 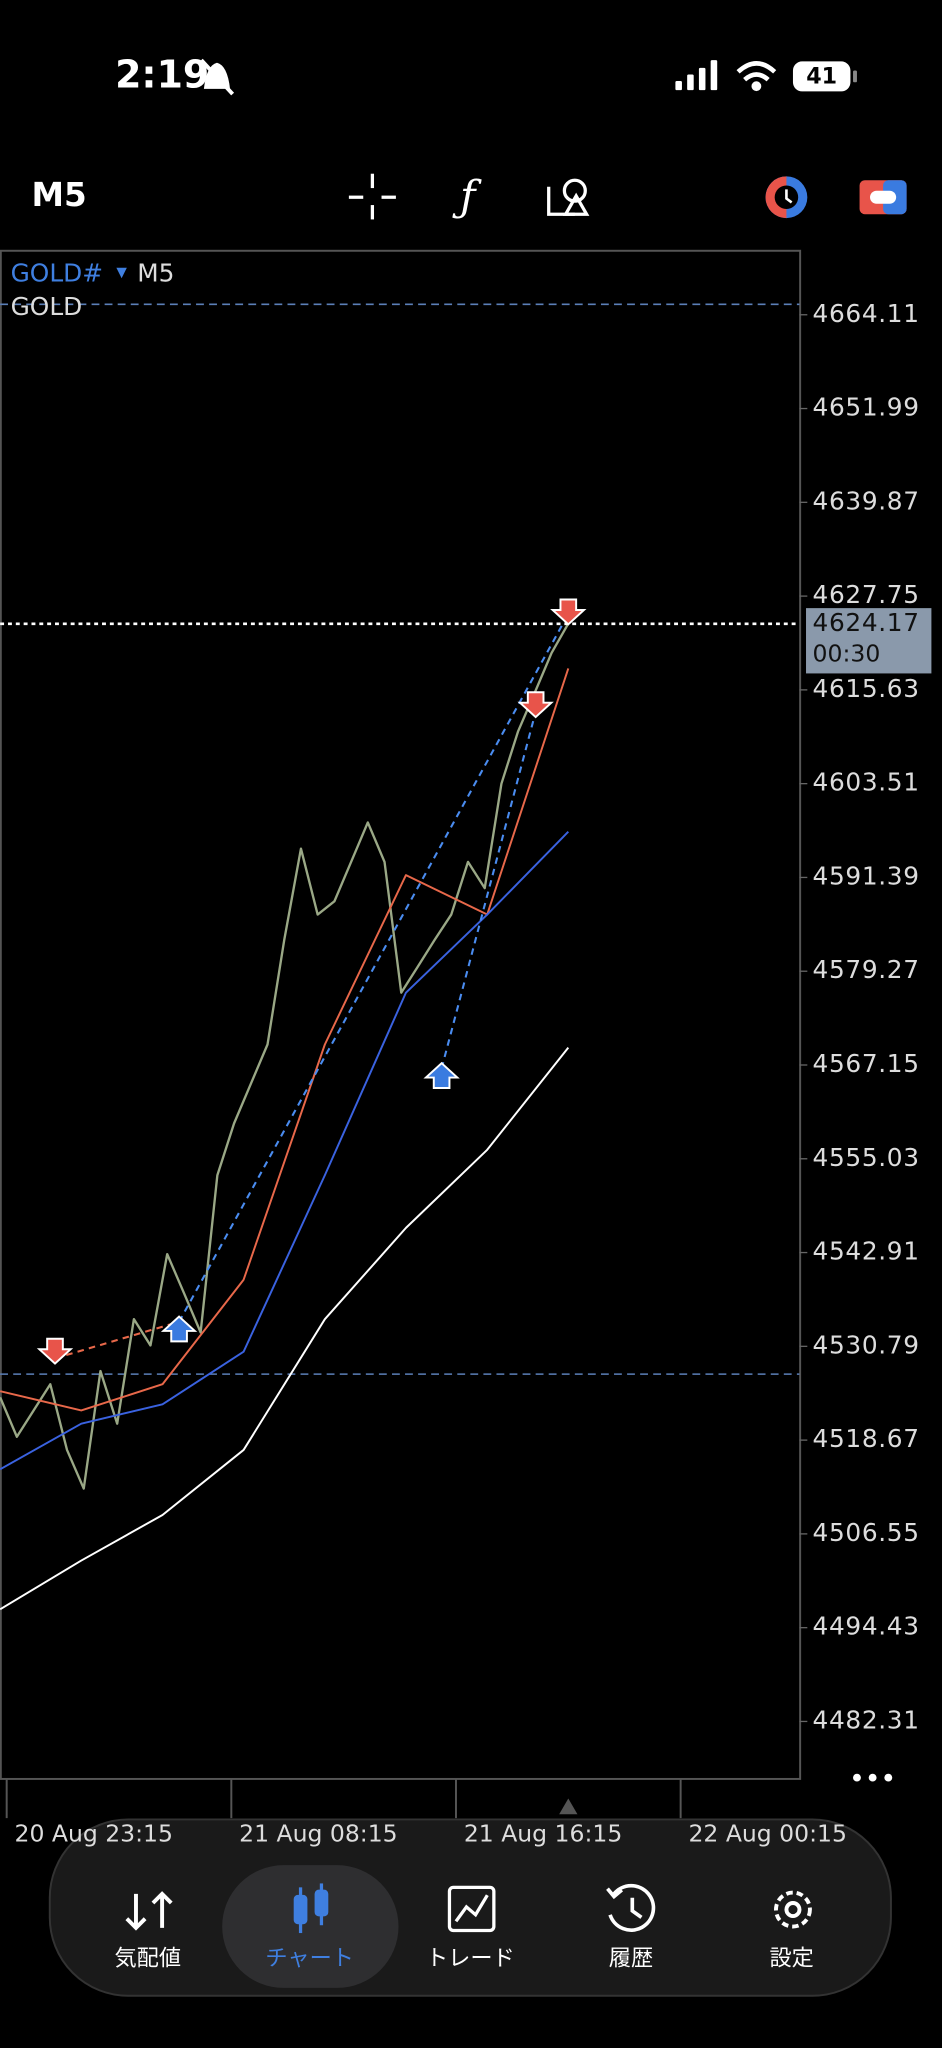 What do you see at coordinates (866, 500) in the screenshot?
I see `y-tick-label: 4639.87` at bounding box center [866, 500].